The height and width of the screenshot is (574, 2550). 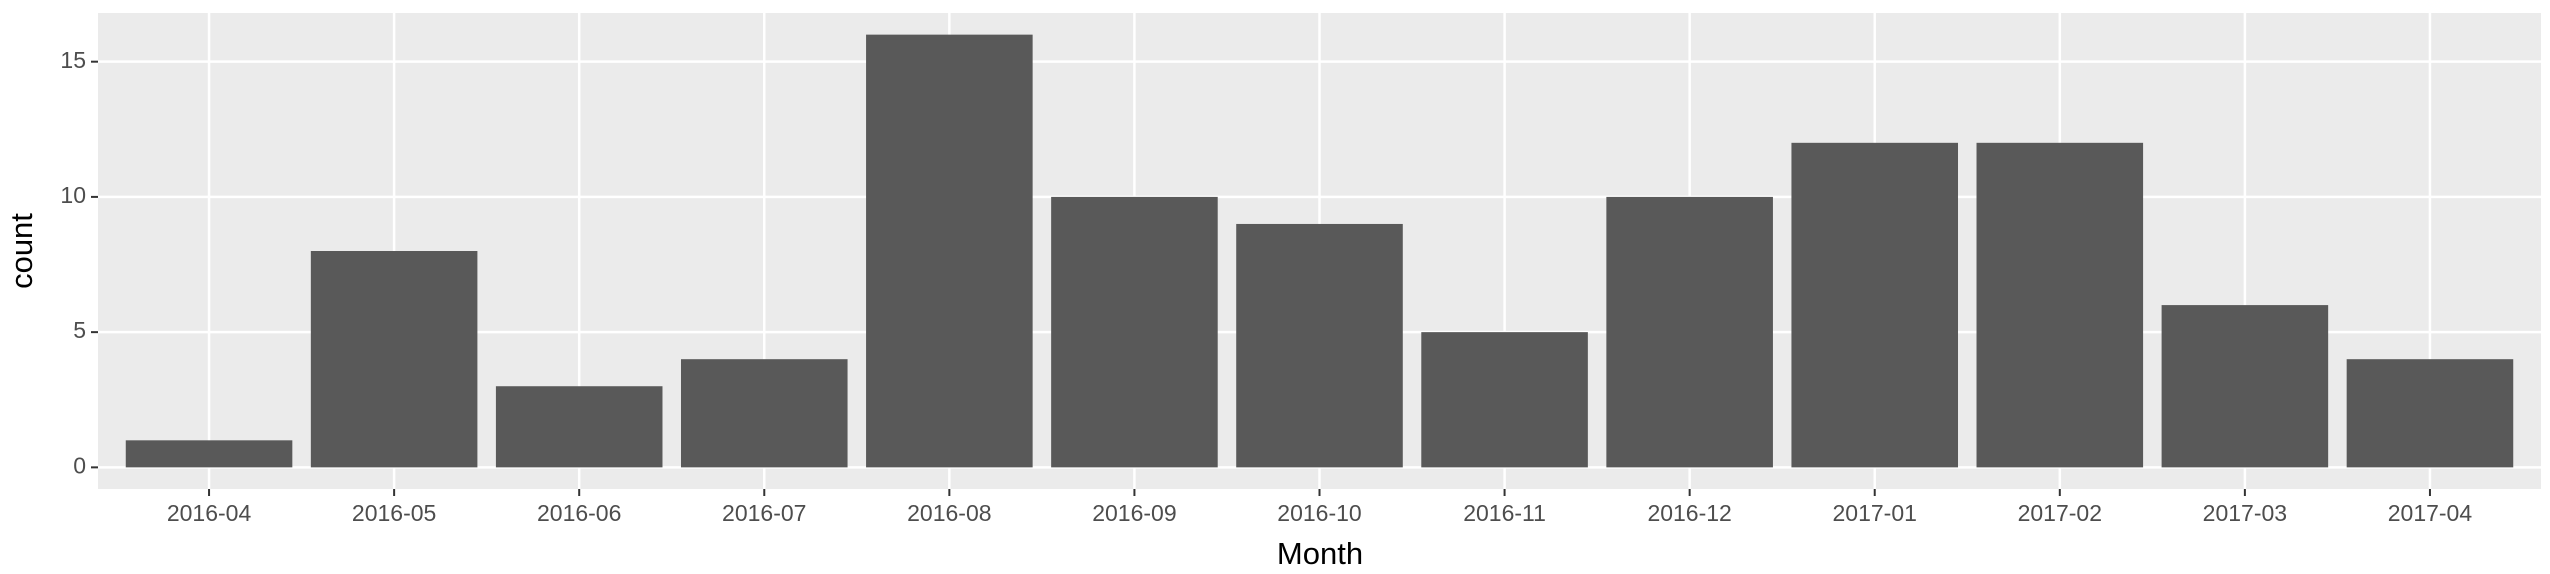 What do you see at coordinates (764, 513) in the screenshot?
I see `x-tick-label: 2016-07` at bounding box center [764, 513].